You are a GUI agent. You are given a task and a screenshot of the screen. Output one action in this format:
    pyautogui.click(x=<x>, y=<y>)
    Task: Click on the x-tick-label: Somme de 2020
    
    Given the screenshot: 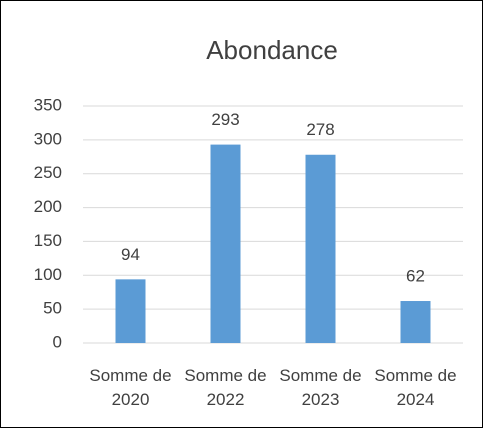 What is the action you would take?
    pyautogui.click(x=130, y=387)
    